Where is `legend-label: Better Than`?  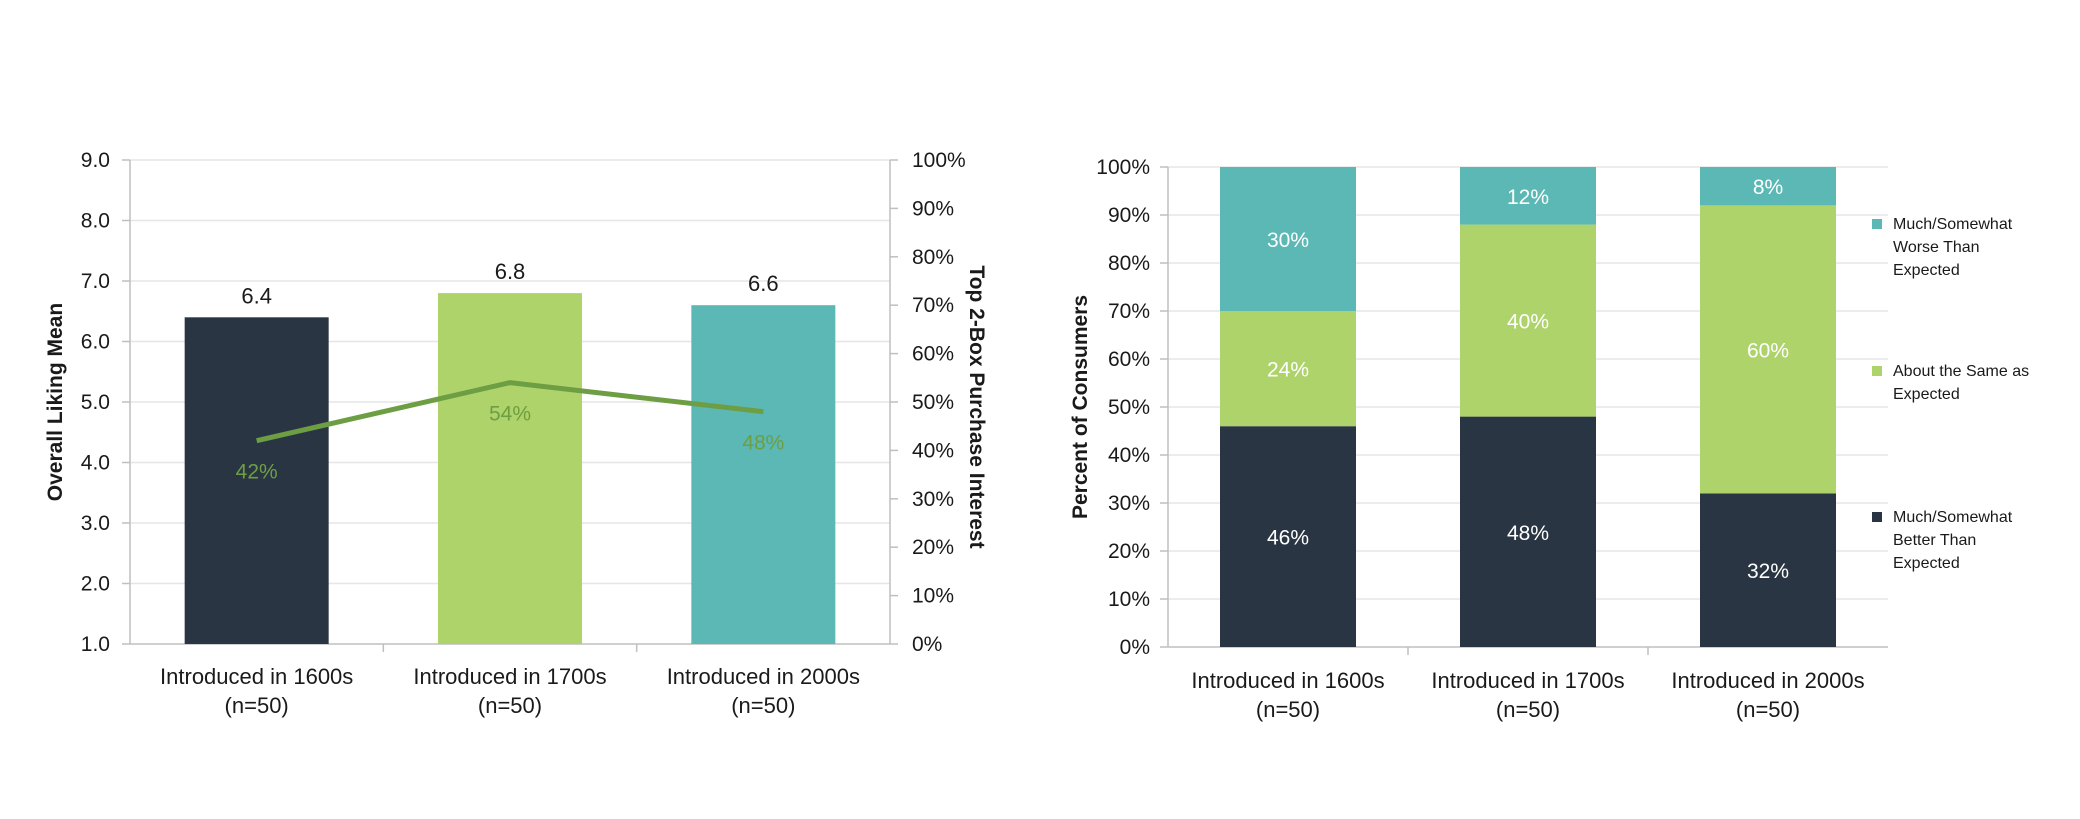
legend-label: Better Than is located at coordinates (1934, 540).